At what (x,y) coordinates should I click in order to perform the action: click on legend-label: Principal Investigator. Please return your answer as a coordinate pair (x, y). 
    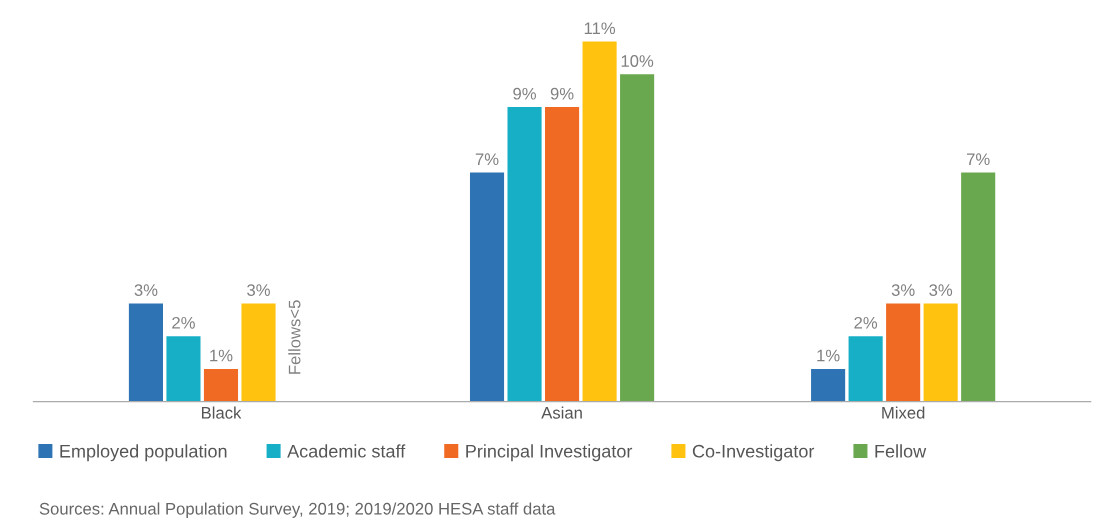
    Looking at the image, I should click on (549, 453).